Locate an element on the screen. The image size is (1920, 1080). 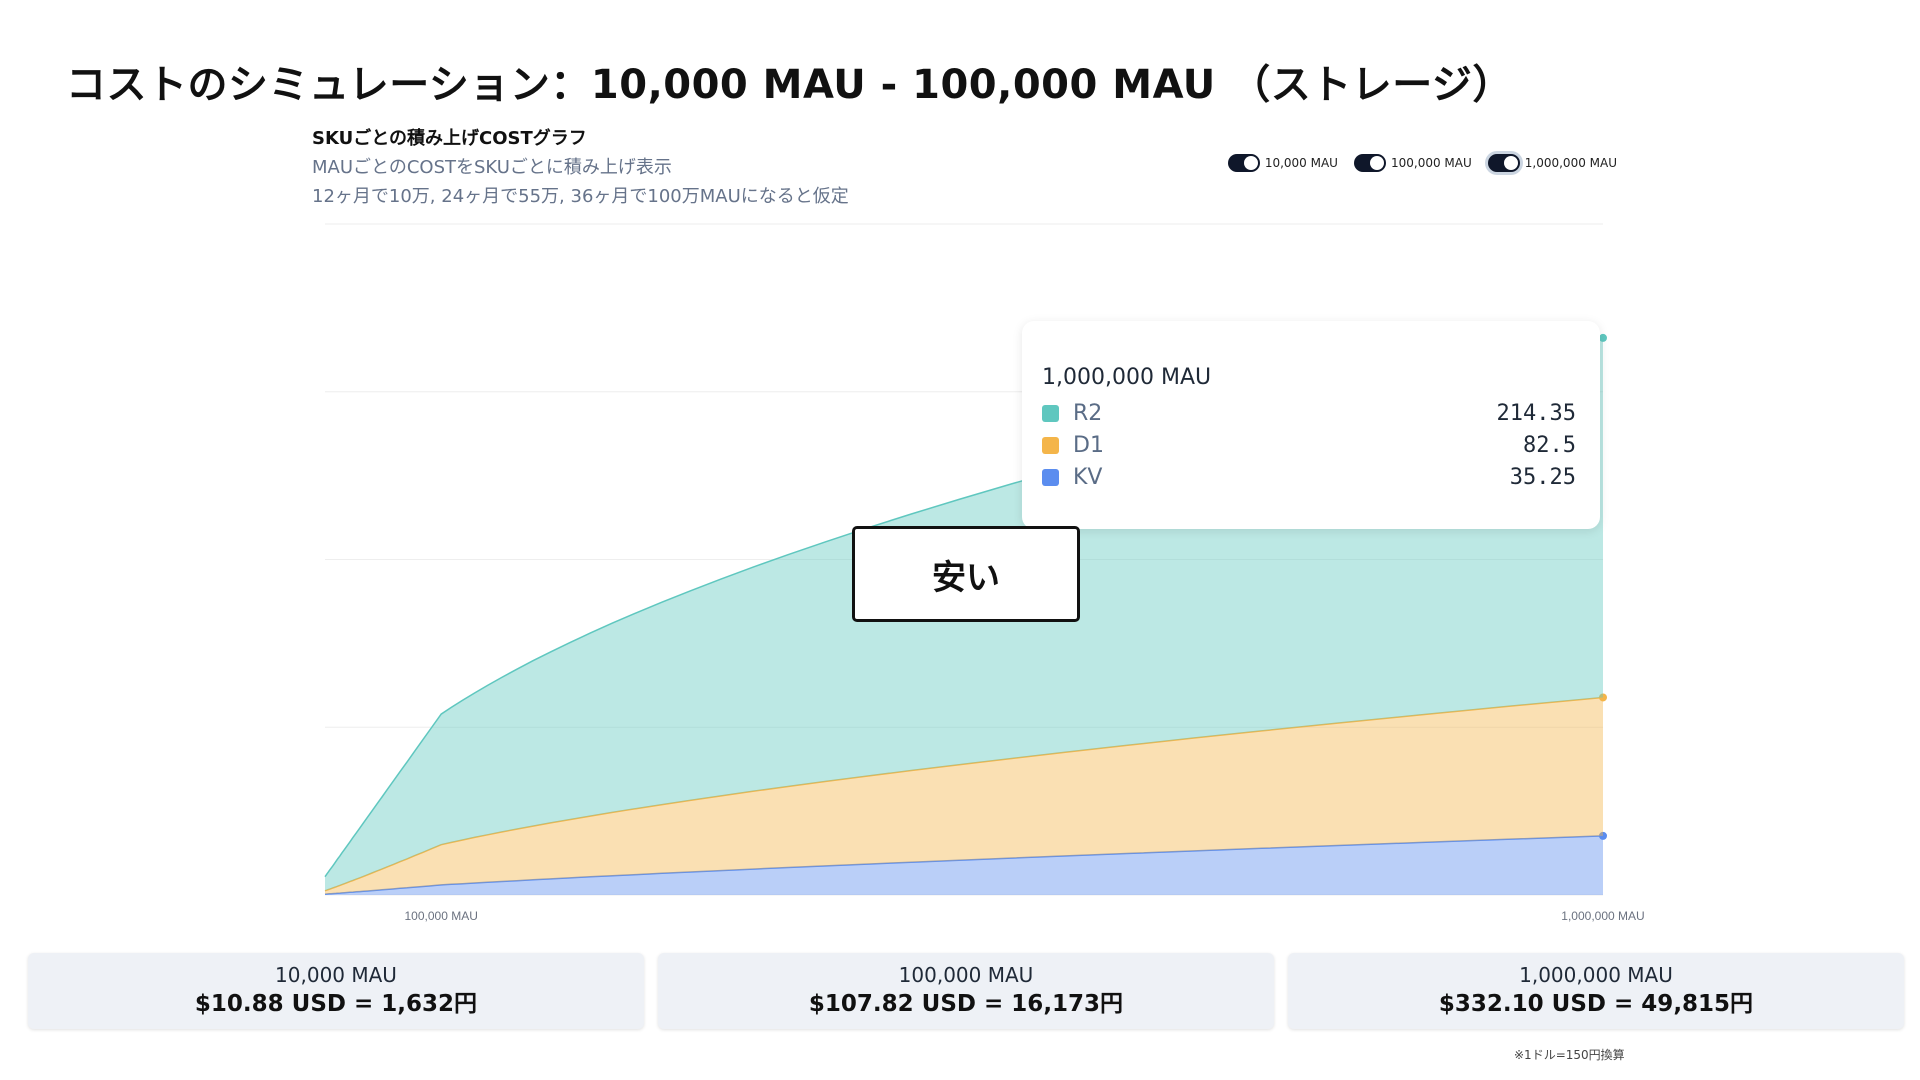
summary-value: $107.82 USD = 16,173円 is located at coordinates (966, 1004).